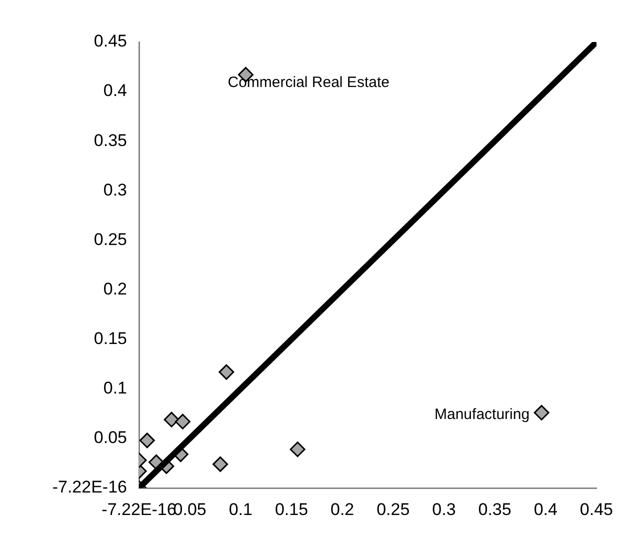 The image size is (617, 535). Describe the element at coordinates (342, 509) in the screenshot. I see `x-tick-label: 0.2` at that location.